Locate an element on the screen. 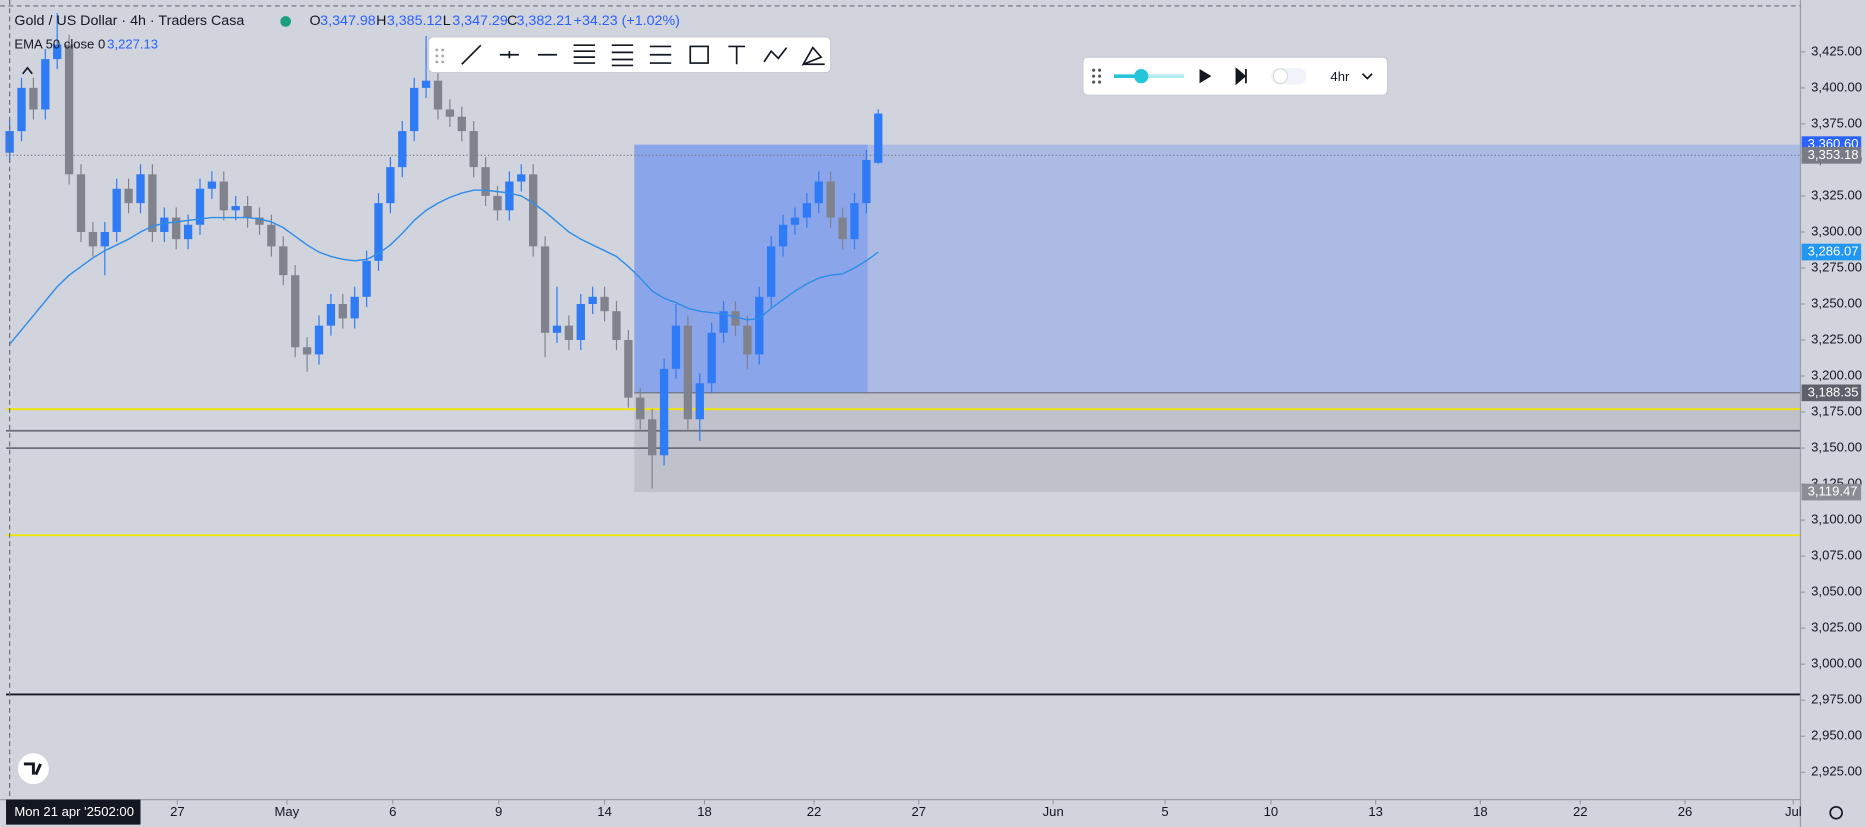 The width and height of the screenshot is (1866, 827). y-tick-label: 3,050.00 is located at coordinates (1836, 591).